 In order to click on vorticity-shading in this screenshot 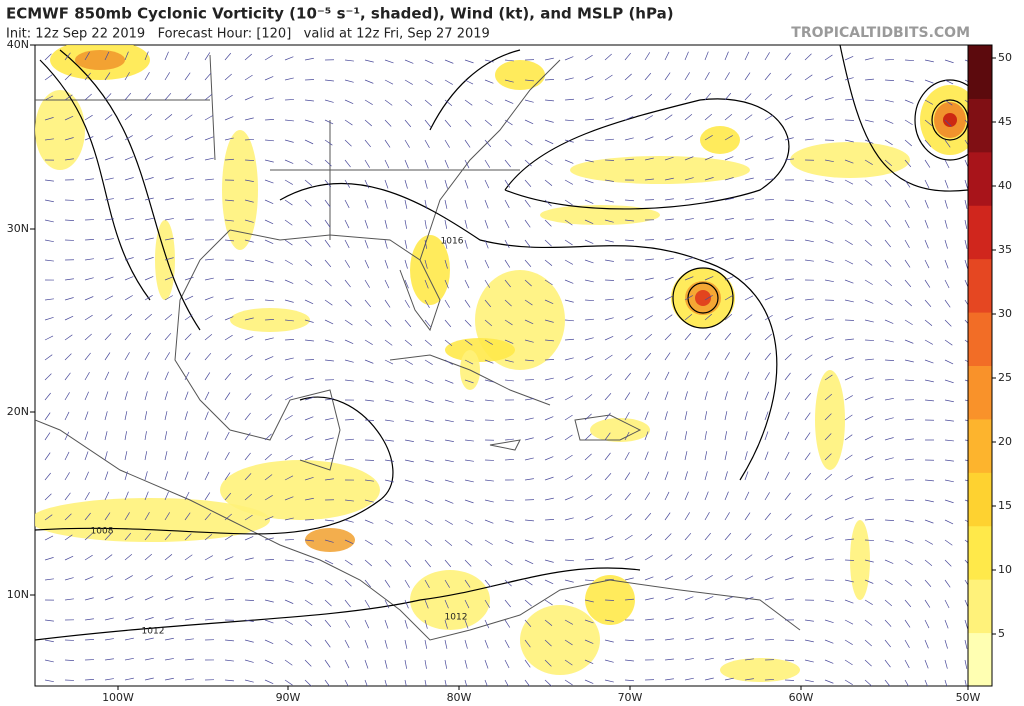, I will do `click(703, 298)`.